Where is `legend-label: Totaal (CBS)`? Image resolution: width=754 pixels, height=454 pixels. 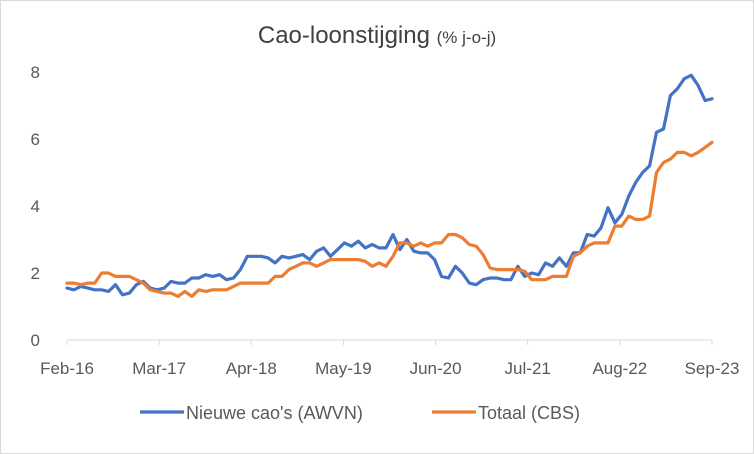 legend-label: Totaal (CBS) is located at coordinates (529, 413).